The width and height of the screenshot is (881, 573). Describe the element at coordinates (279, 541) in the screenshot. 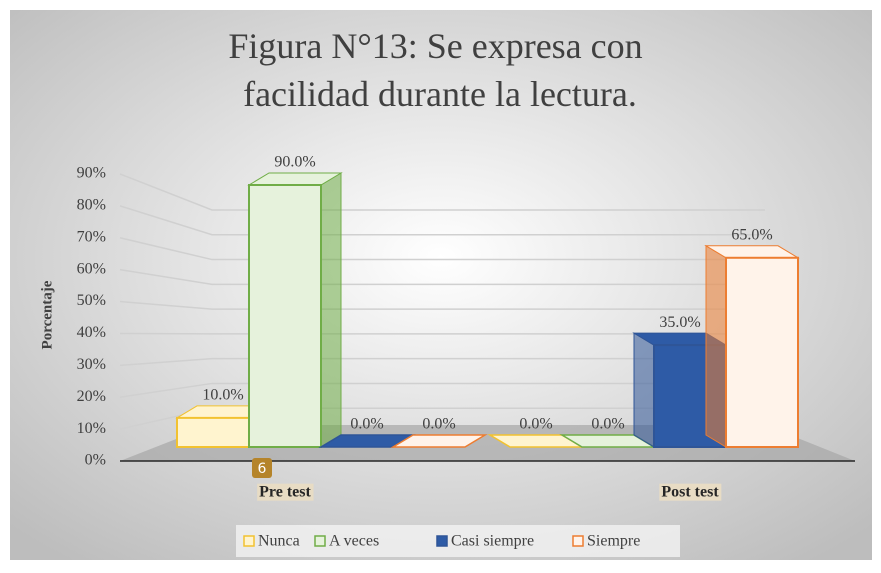

I see `legend-label: Nunca` at that location.